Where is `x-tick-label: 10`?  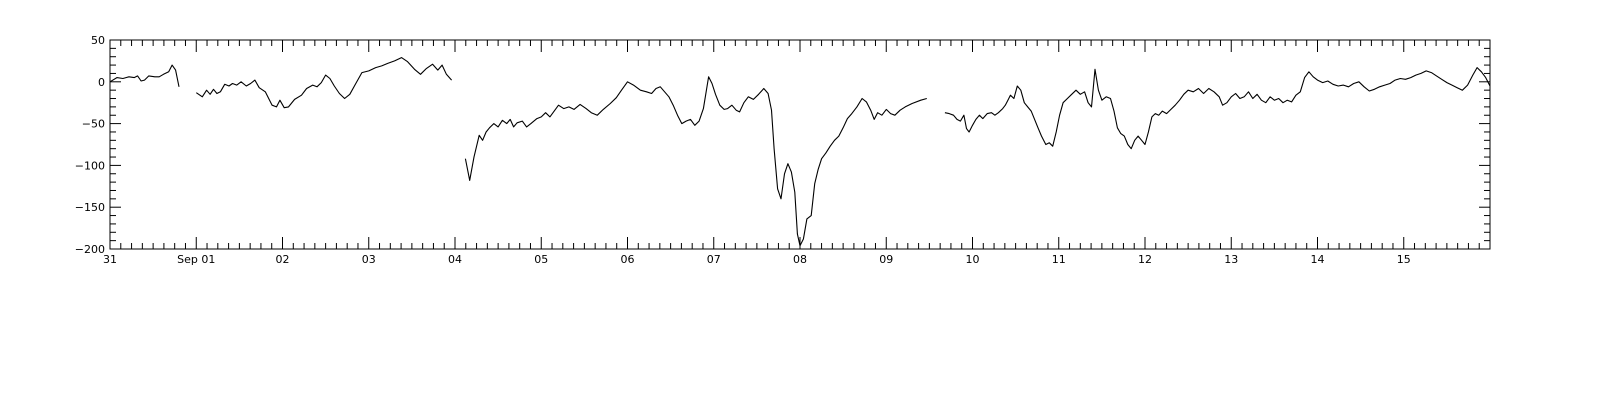 x-tick-label: 10 is located at coordinates (973, 259).